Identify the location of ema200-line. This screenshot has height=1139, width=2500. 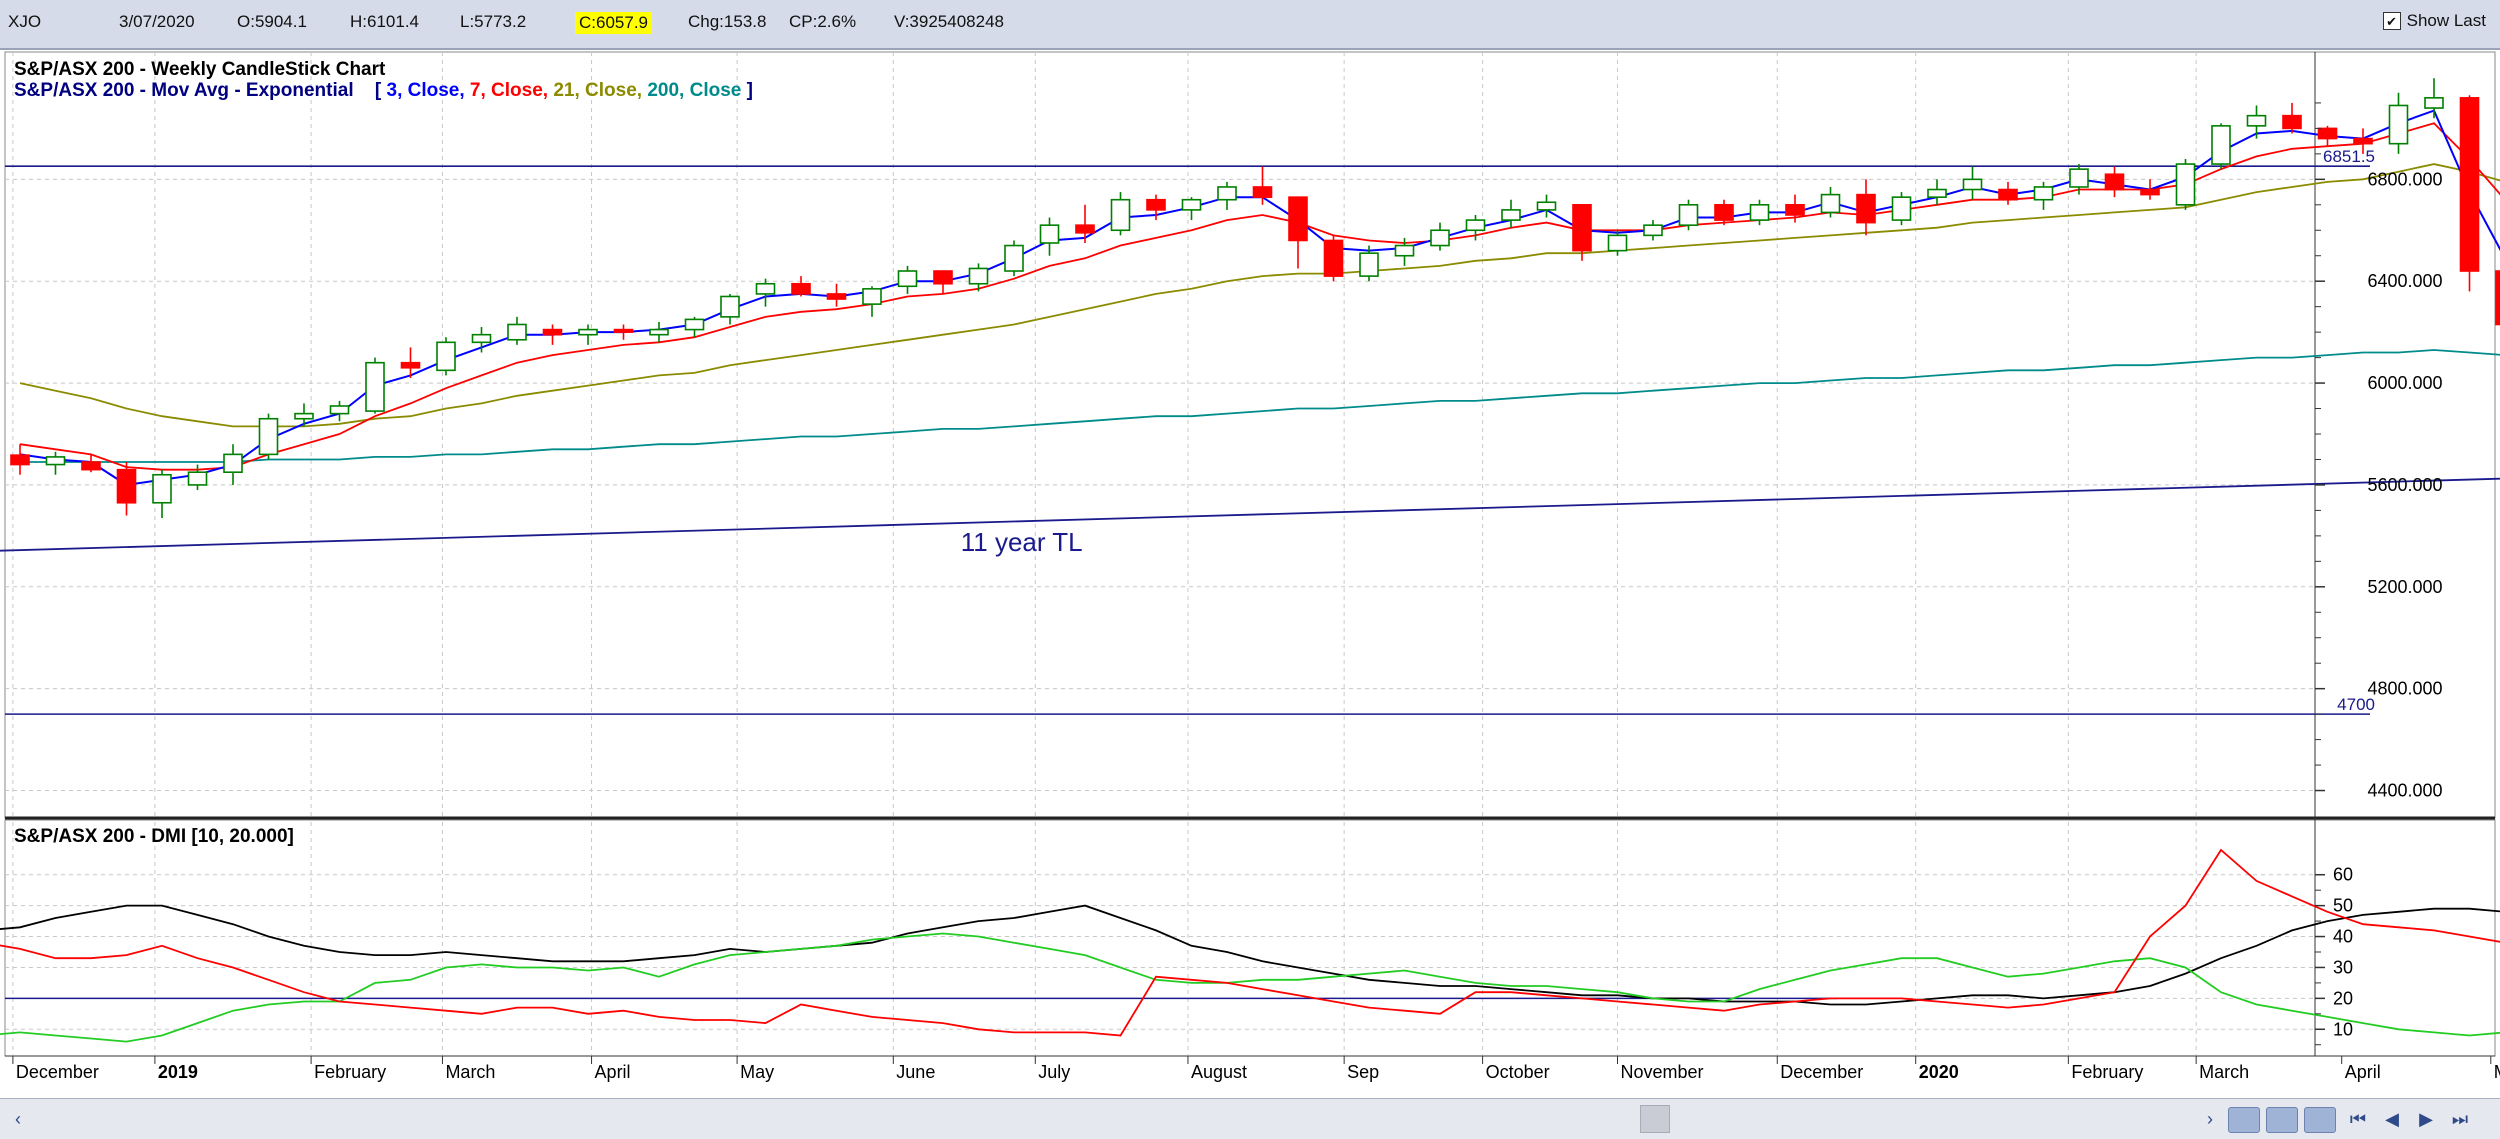
(1260, 406).